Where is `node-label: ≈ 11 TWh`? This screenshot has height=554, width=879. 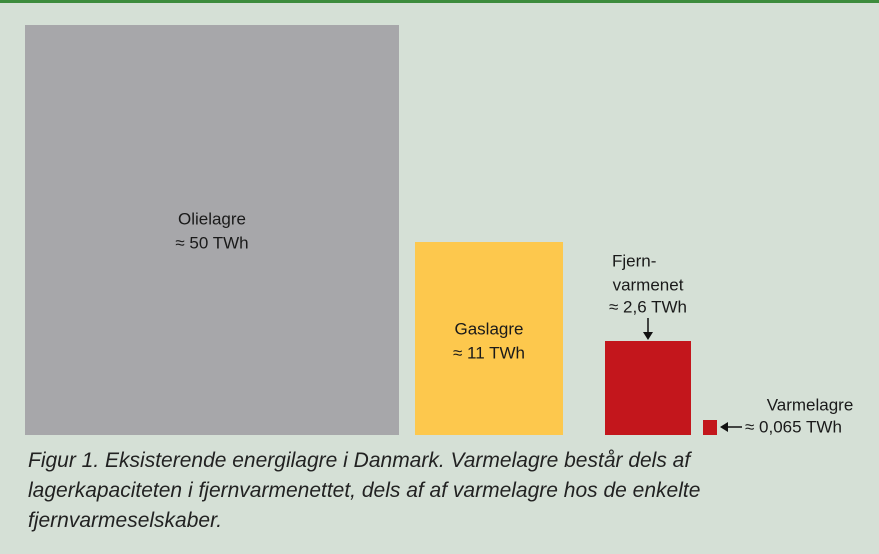 node-label: ≈ 11 TWh is located at coordinates (489, 352).